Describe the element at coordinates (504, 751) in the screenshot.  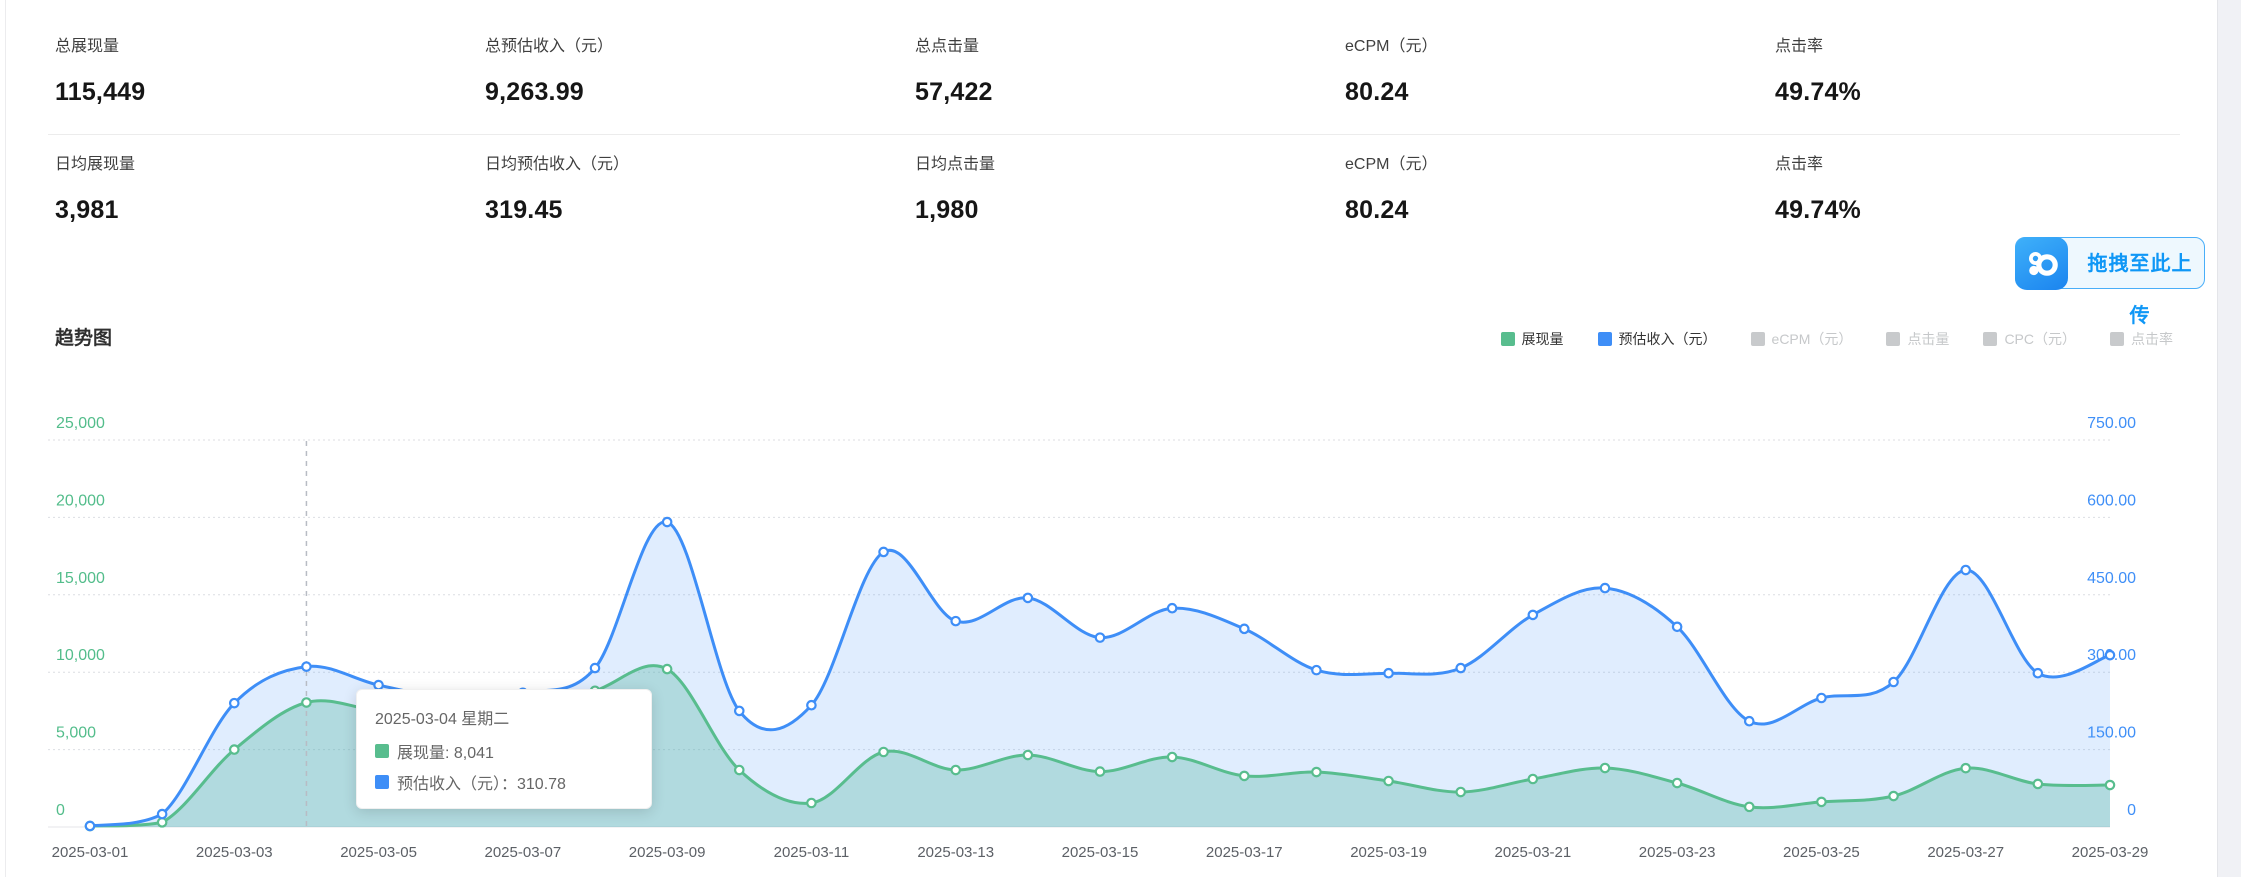
I see `tooltip-row-impressions: 展现量: 8,041` at that location.